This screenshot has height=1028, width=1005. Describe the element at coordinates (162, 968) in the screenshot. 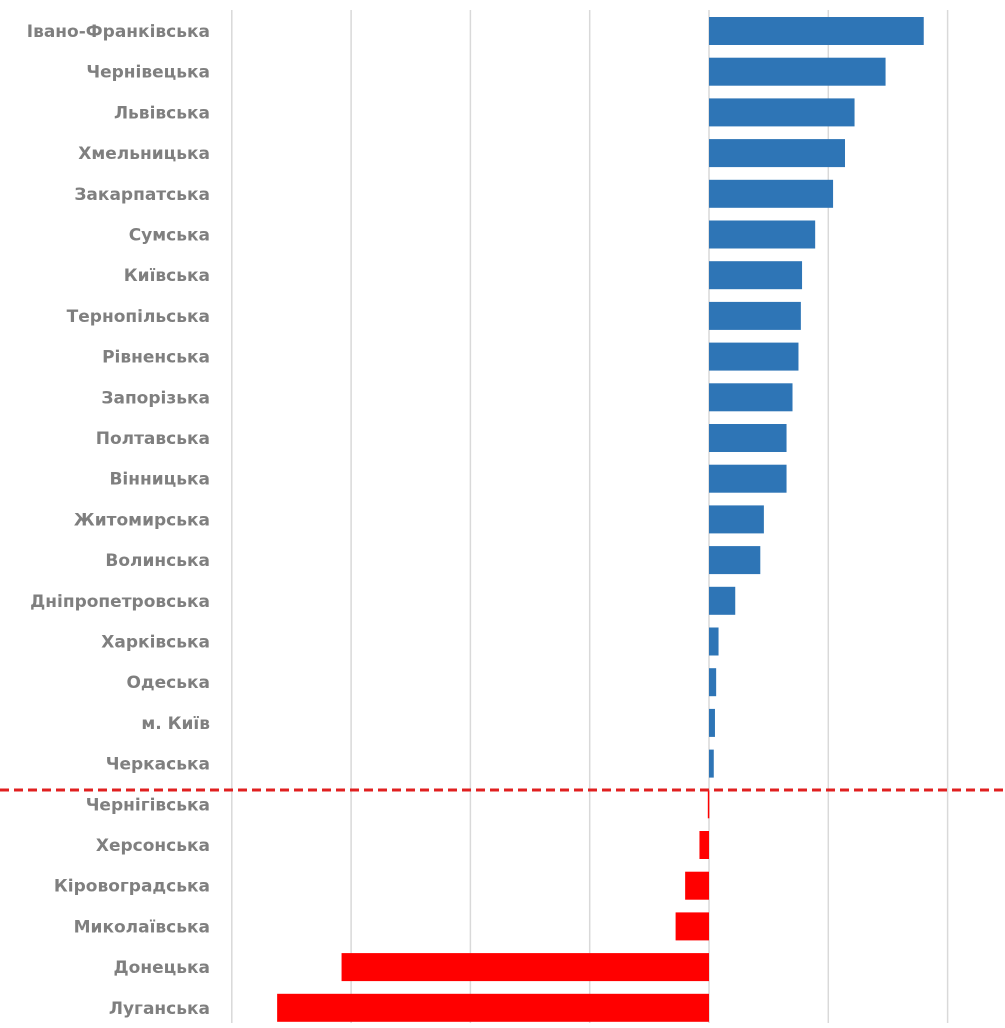

I see `category-label: Донецька` at that location.